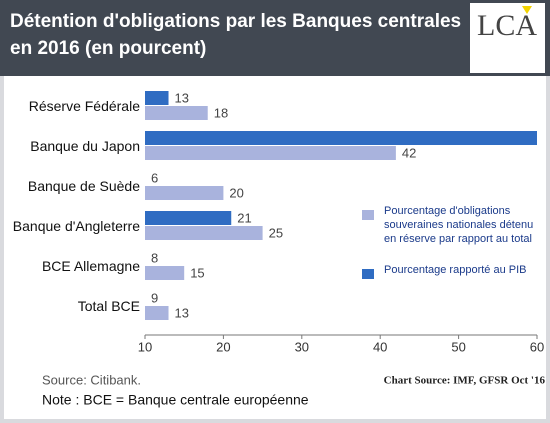  I want to click on value-label: 21, so click(244, 217).